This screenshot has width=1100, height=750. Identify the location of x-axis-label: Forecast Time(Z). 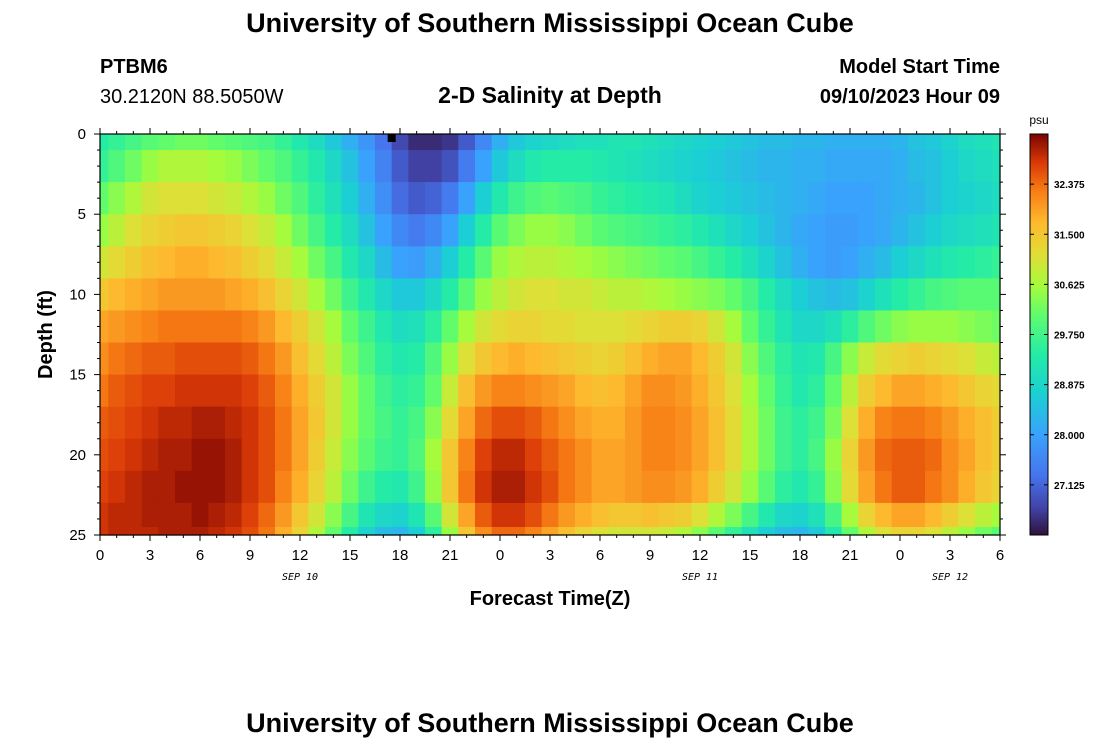
(550, 599).